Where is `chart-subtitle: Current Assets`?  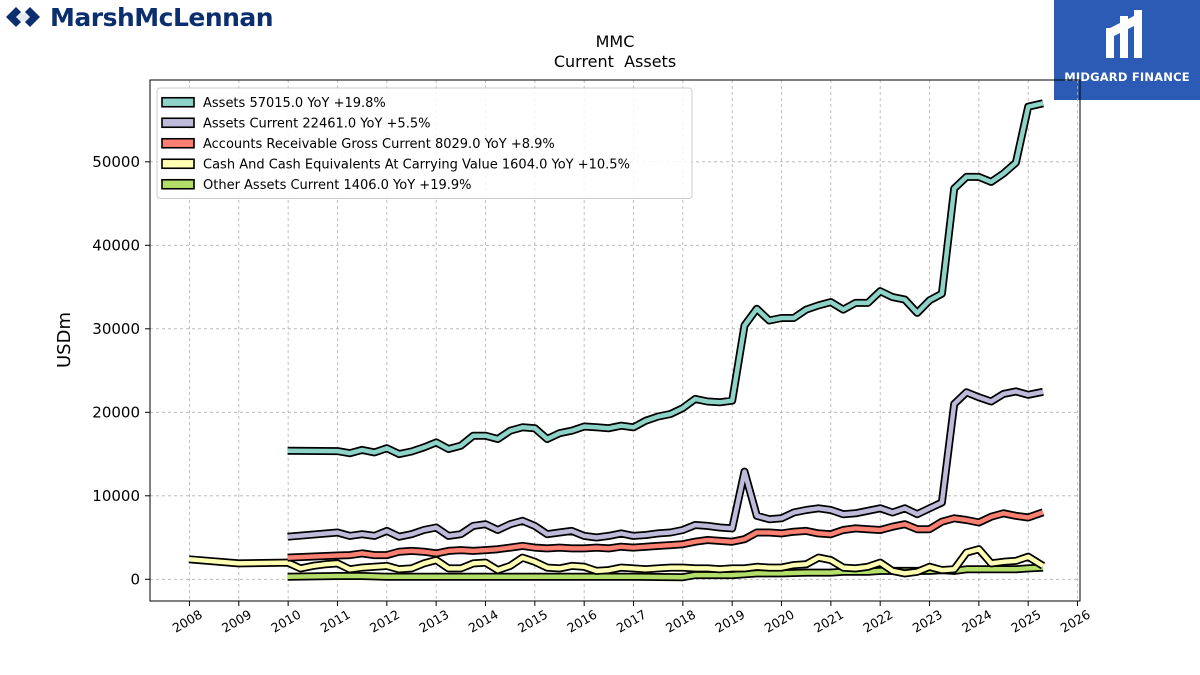
chart-subtitle: Current Assets is located at coordinates (615, 61).